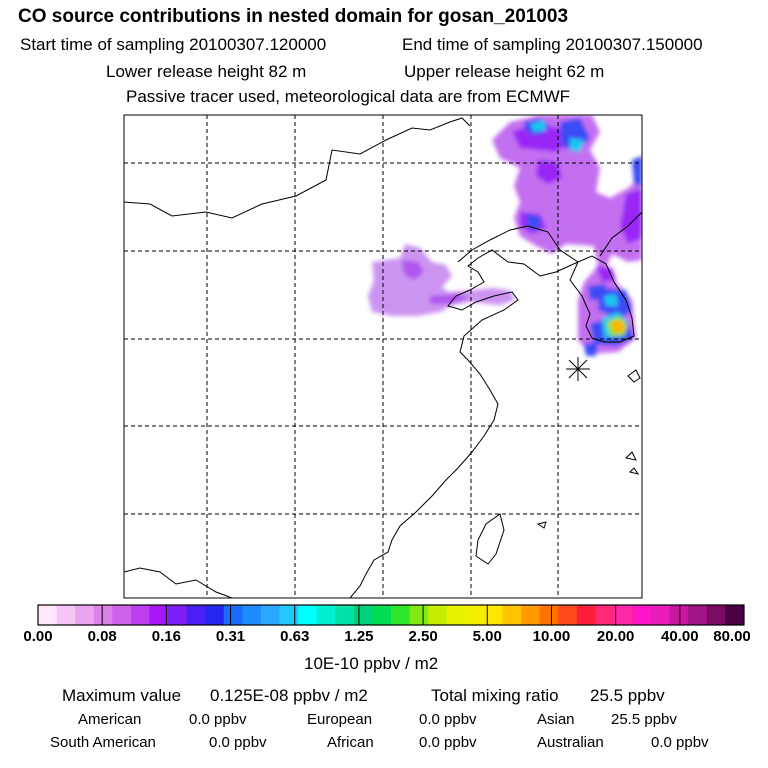  What do you see at coordinates (490, 539) in the screenshot?
I see `taiwan` at bounding box center [490, 539].